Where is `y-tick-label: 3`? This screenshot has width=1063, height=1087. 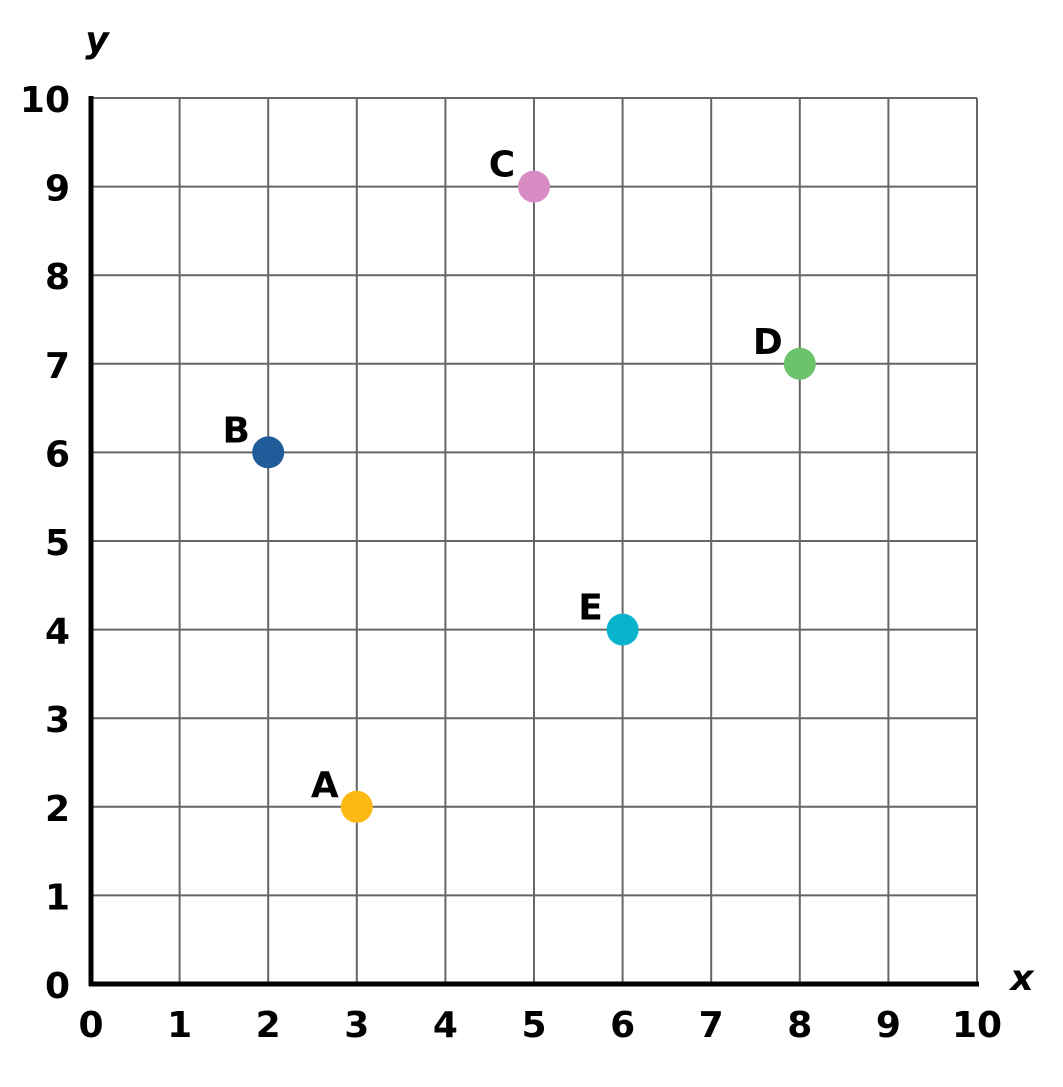
y-tick-label: 3 is located at coordinates (57, 720).